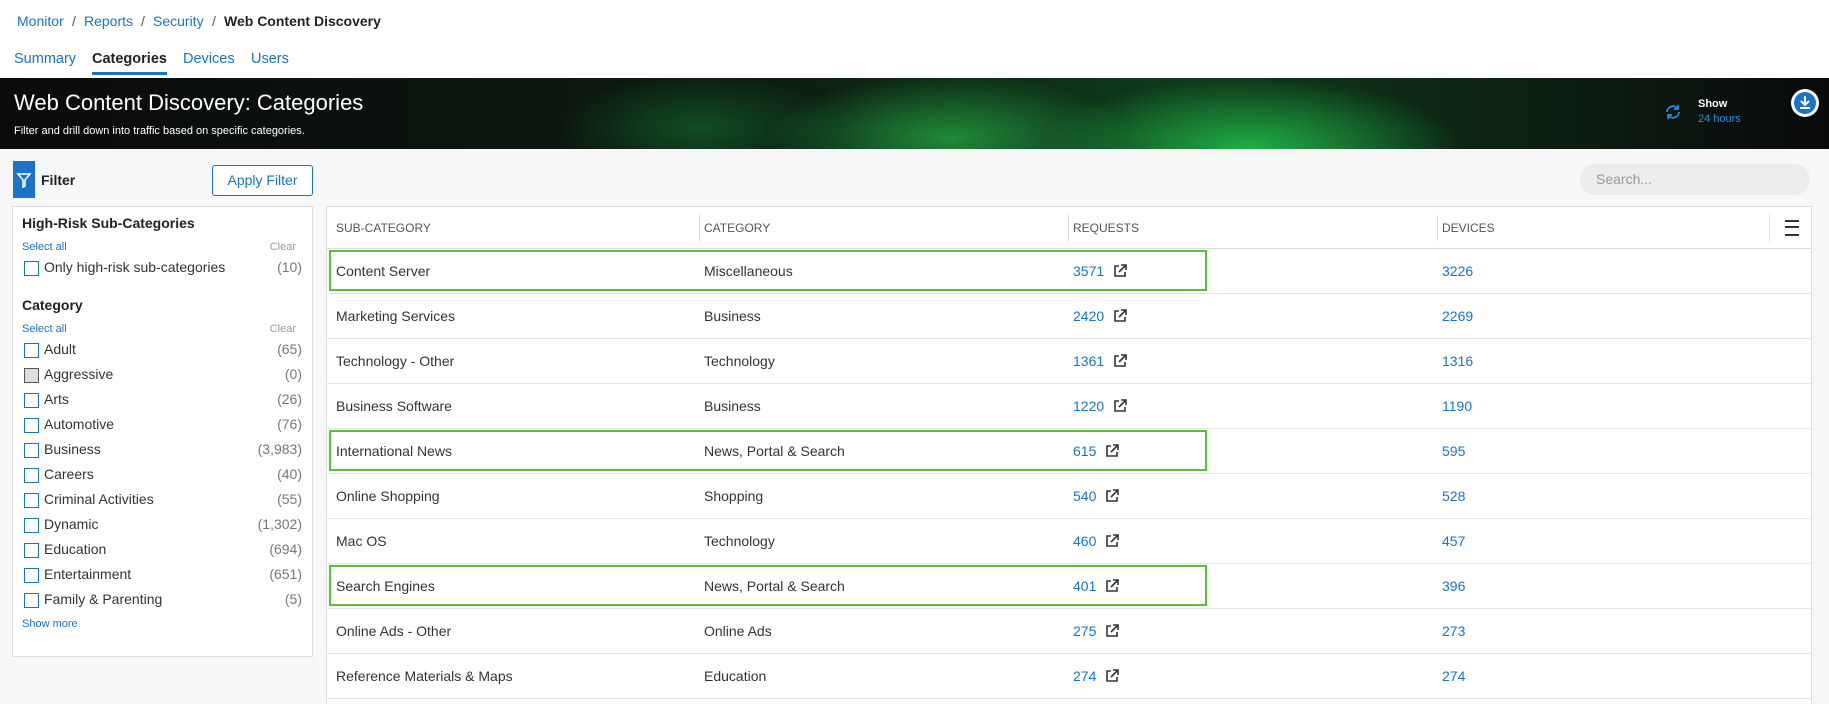 The height and width of the screenshot is (704, 1829). What do you see at coordinates (1769, 228) in the screenshot?
I see `column-divider` at bounding box center [1769, 228].